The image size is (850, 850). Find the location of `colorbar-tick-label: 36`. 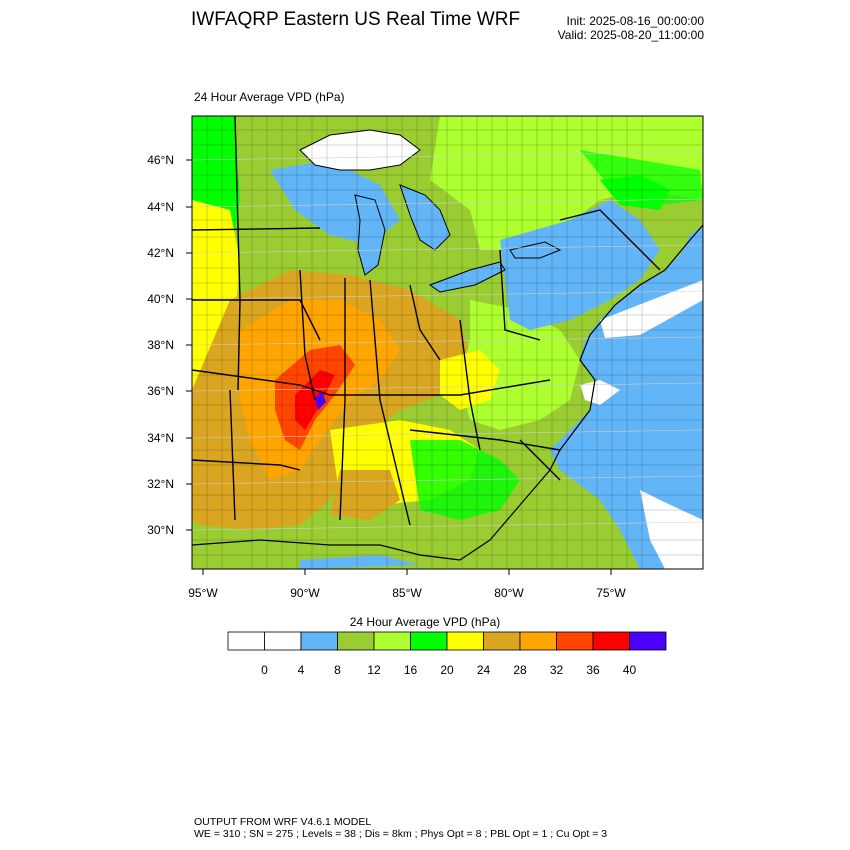

colorbar-tick-label: 36 is located at coordinates (593, 670).